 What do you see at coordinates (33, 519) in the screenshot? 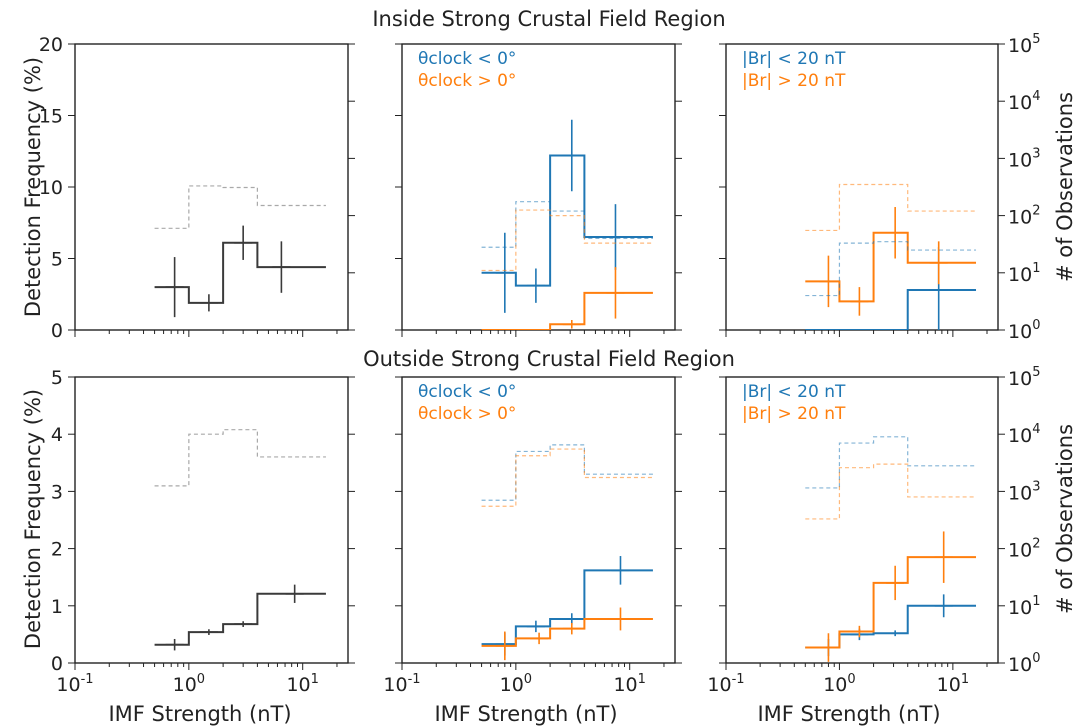
I see `y-axis-label-left-bottom: Detection Frequency (%)` at bounding box center [33, 519].